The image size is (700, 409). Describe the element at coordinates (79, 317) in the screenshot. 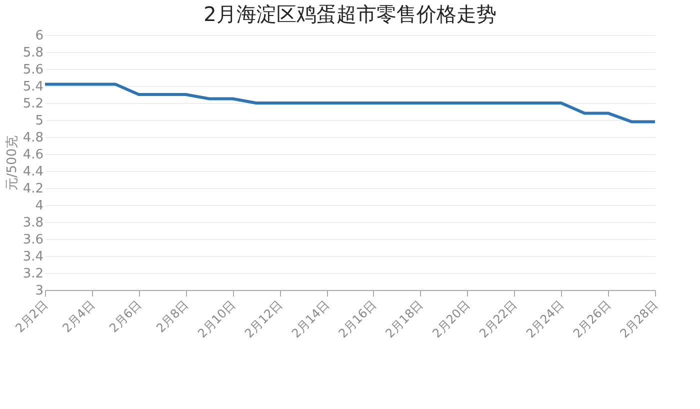

I see `x-tick-label: 2月4日` at that location.